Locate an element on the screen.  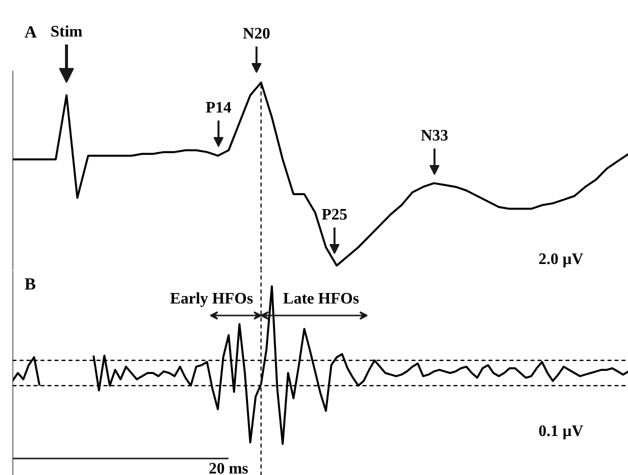
annotation: Early HFOs is located at coordinates (212, 299).